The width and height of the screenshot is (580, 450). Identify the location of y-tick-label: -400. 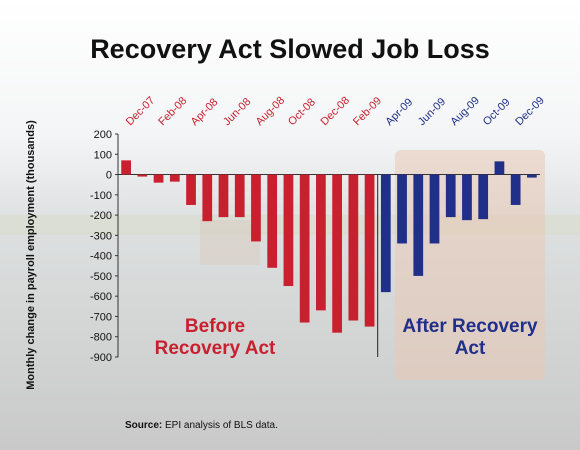
(101, 257).